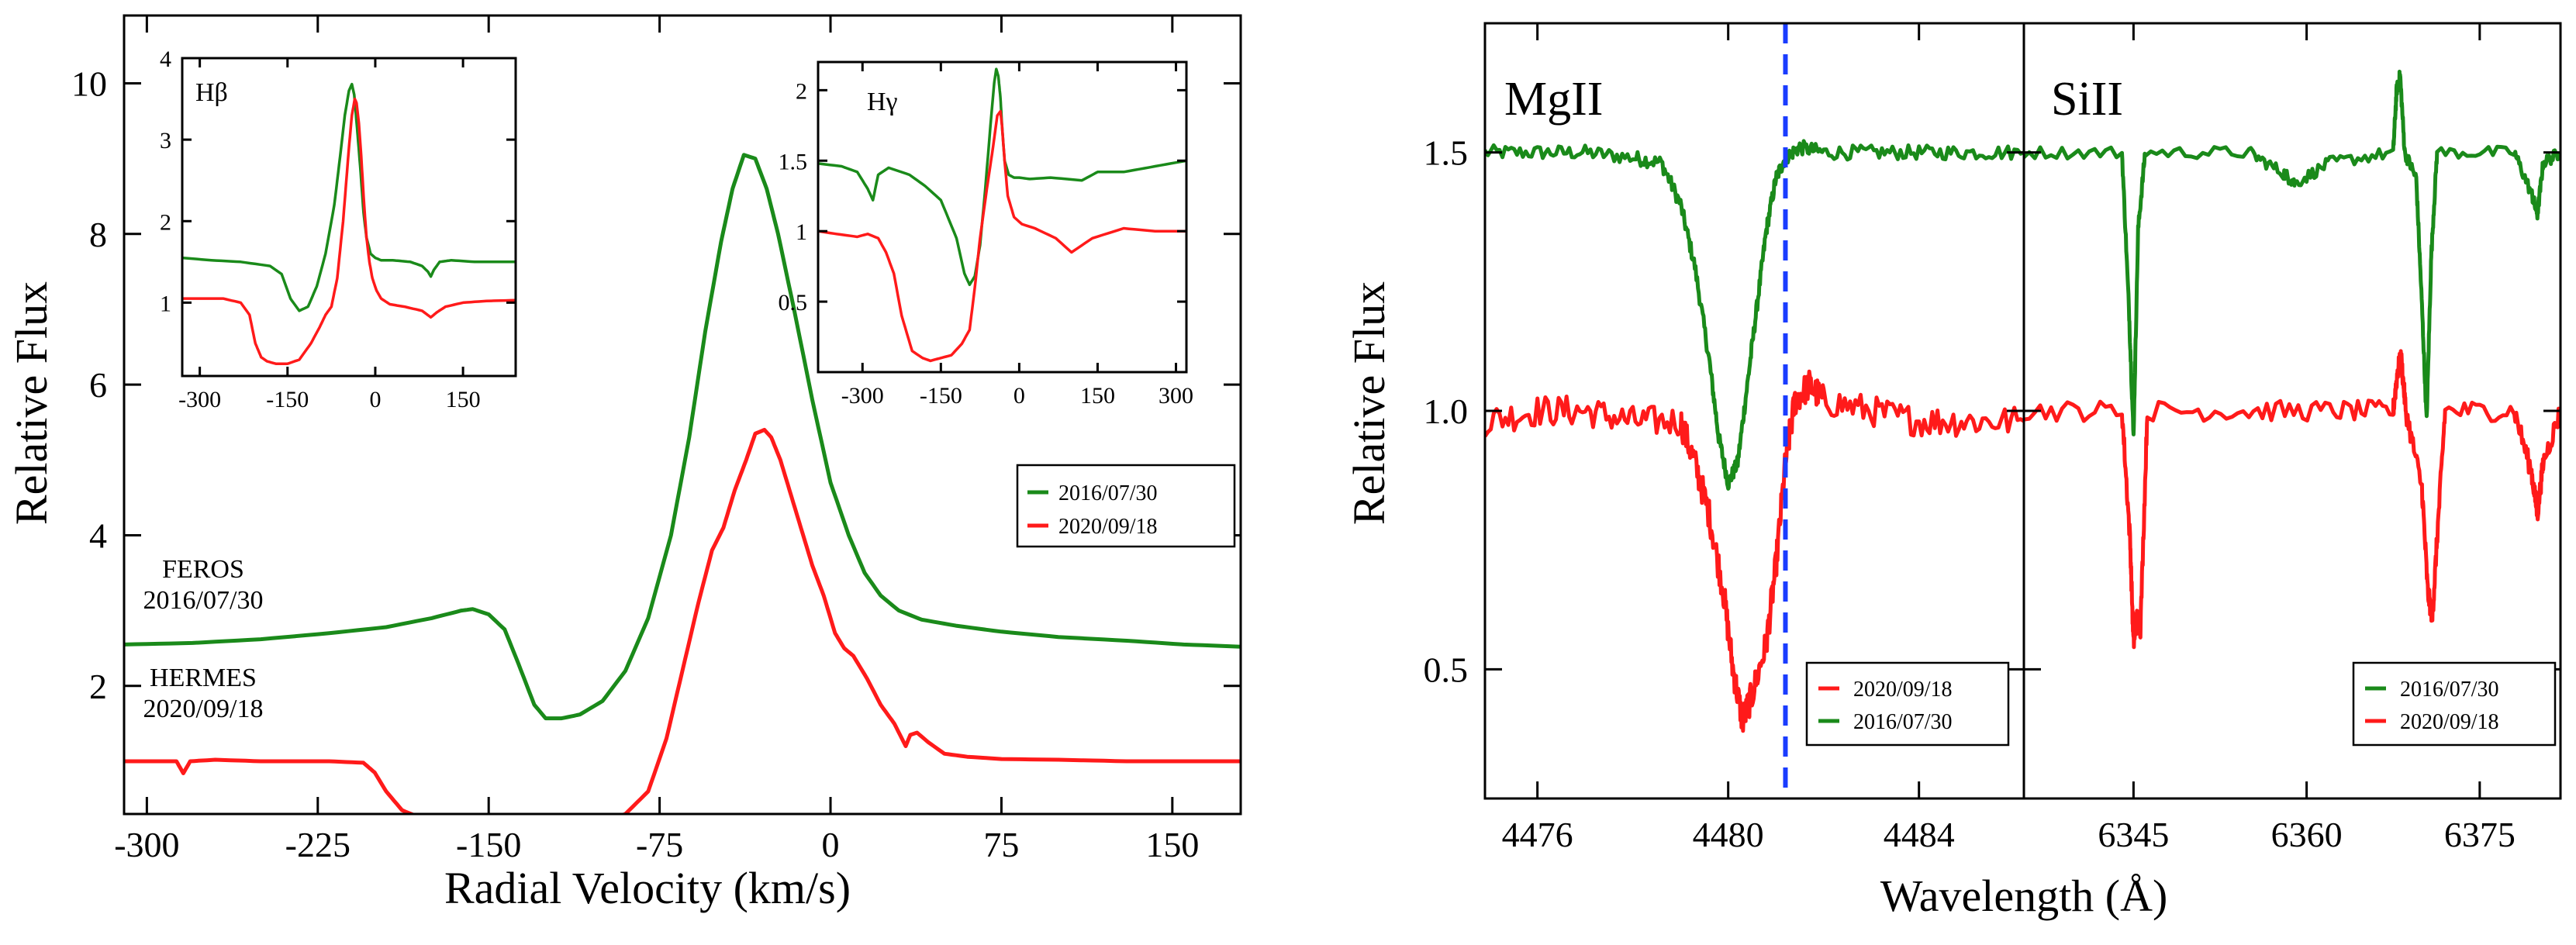  Describe the element at coordinates (463, 399) in the screenshot. I see `hbeta-xtick-label: 150` at that location.